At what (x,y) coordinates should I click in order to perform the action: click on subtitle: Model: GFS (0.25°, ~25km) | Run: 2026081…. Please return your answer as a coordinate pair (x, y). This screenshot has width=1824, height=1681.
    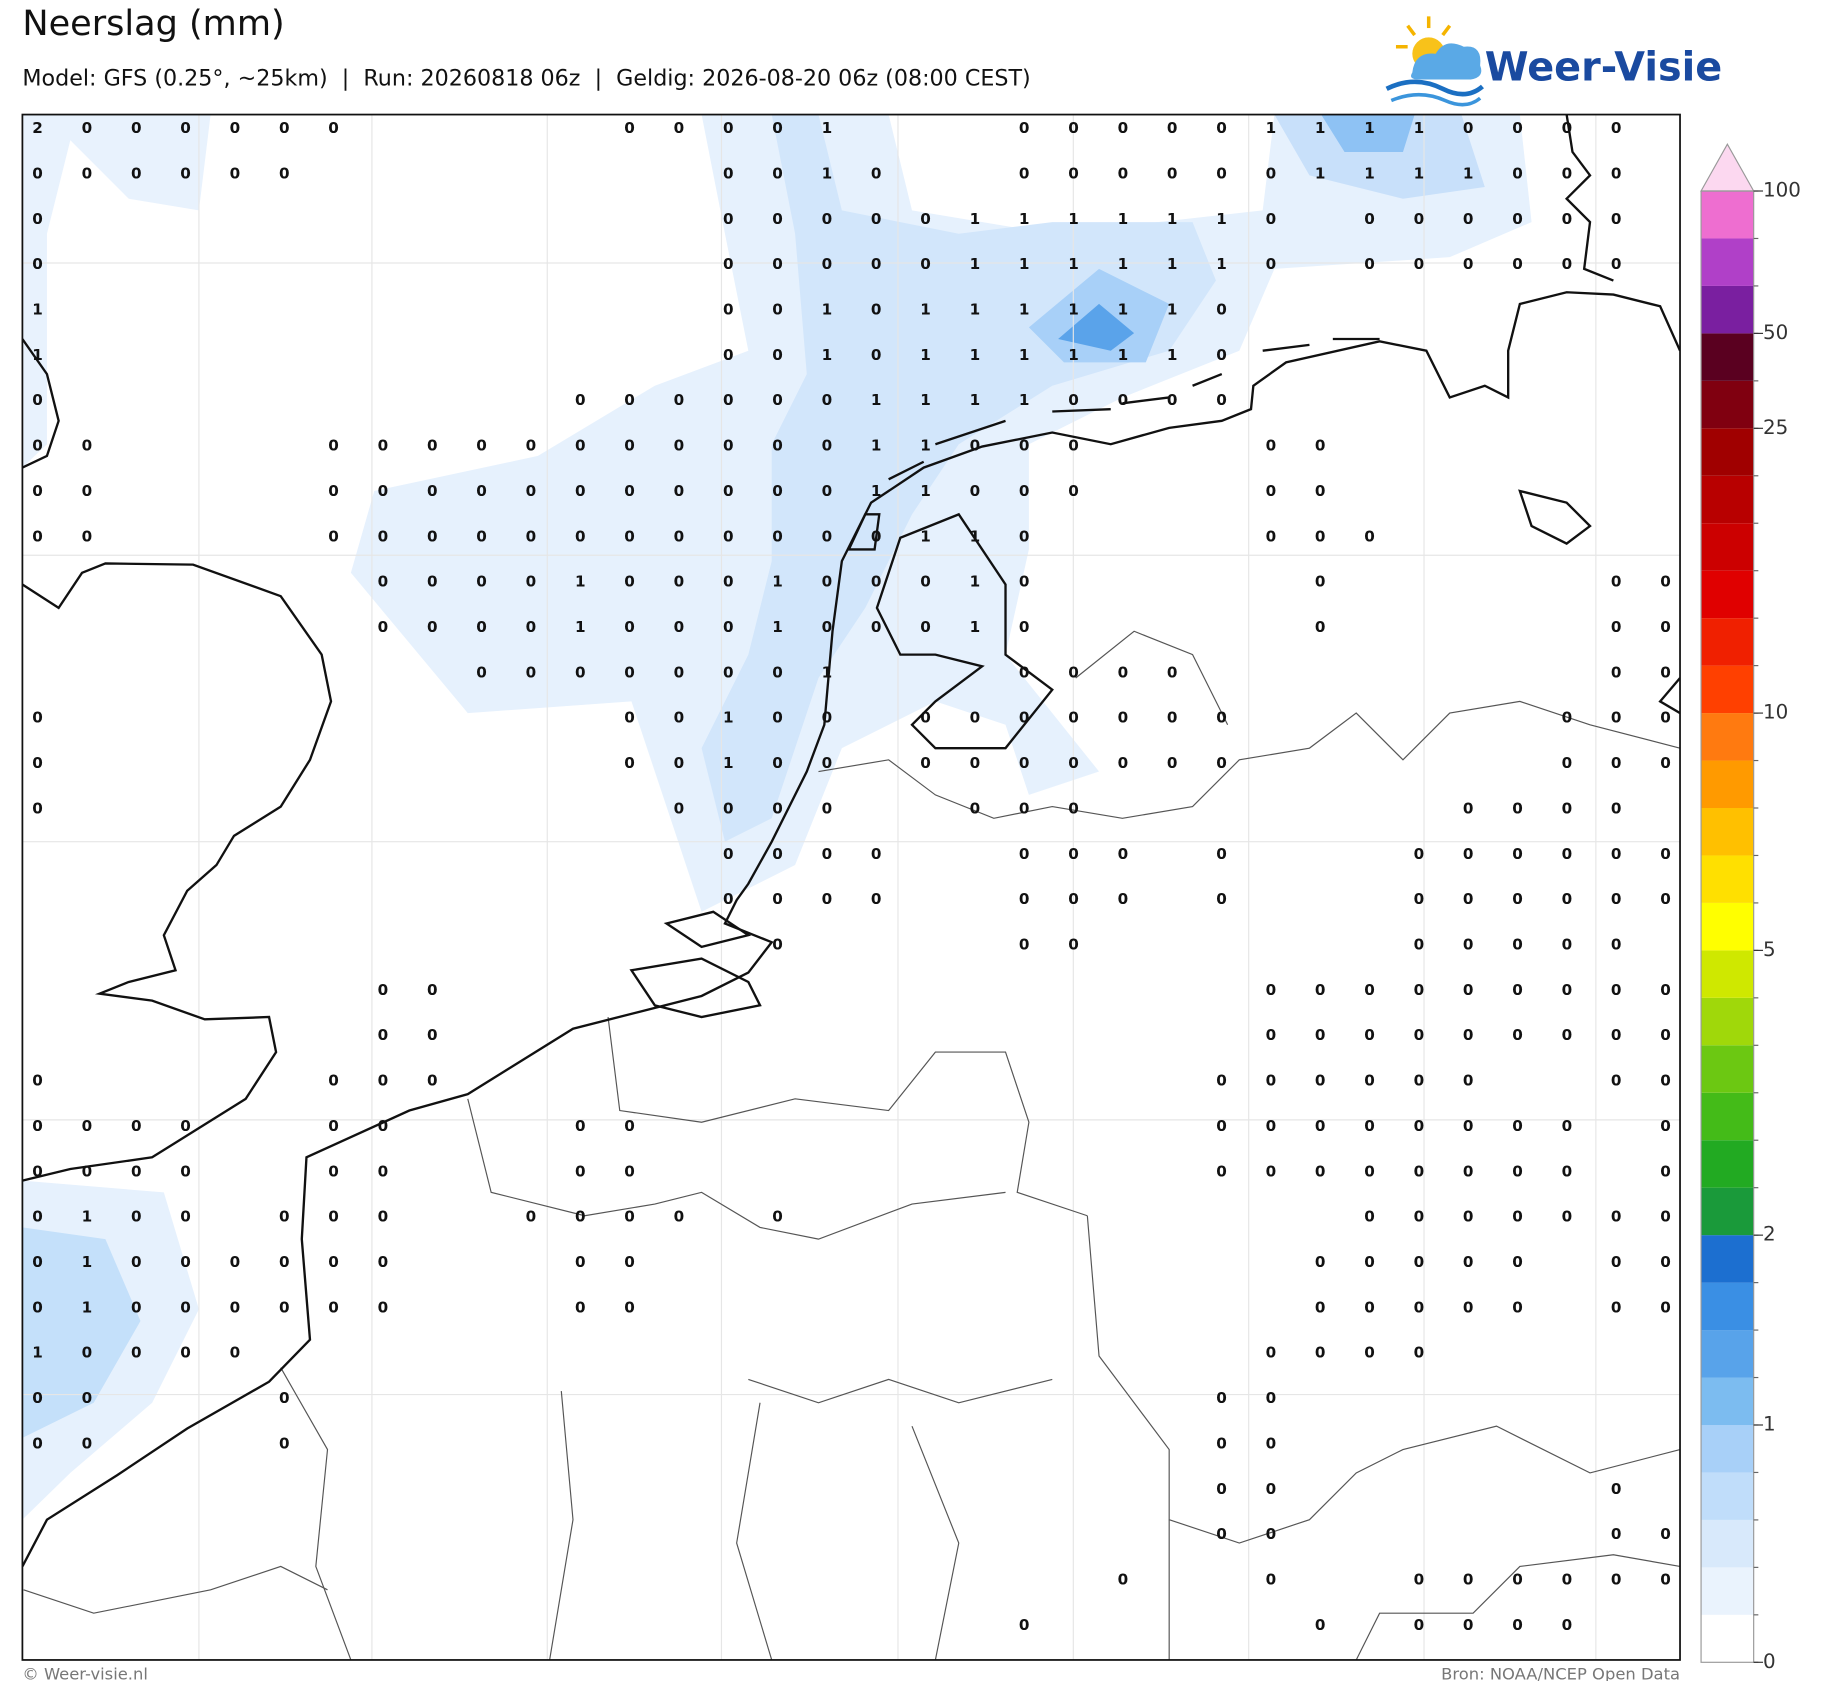
    Looking at the image, I should click on (526, 78).